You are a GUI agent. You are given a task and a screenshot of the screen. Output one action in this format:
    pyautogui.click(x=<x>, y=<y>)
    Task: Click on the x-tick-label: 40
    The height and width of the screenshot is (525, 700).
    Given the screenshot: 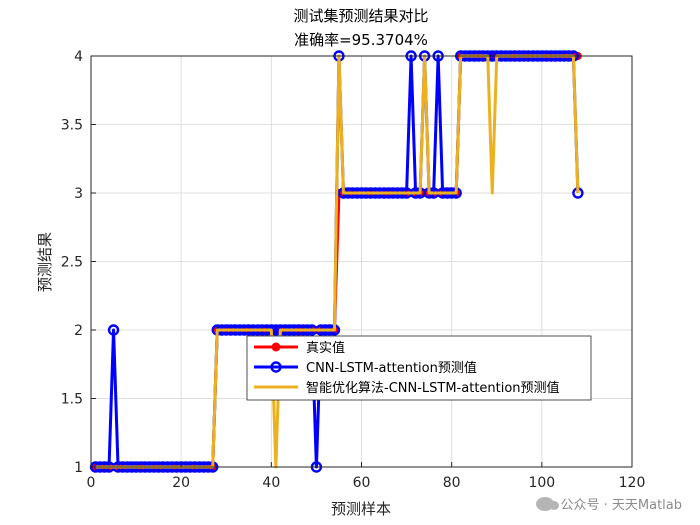 What is the action you would take?
    pyautogui.click(x=271, y=483)
    